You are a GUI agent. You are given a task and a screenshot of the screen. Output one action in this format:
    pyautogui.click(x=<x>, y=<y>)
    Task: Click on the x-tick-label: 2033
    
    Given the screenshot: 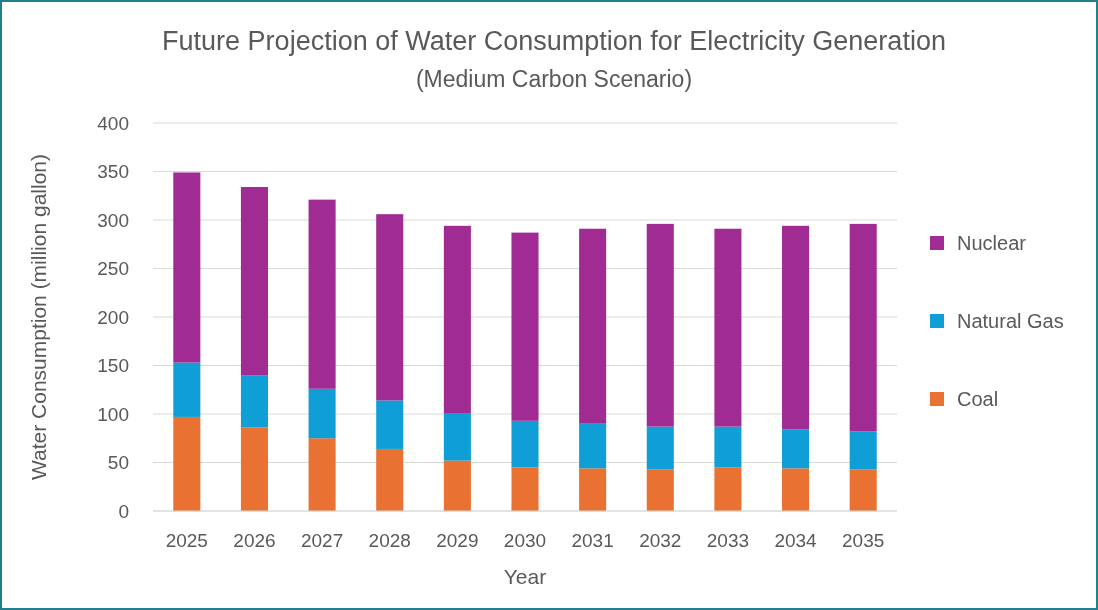 What is the action you would take?
    pyautogui.click(x=728, y=540)
    